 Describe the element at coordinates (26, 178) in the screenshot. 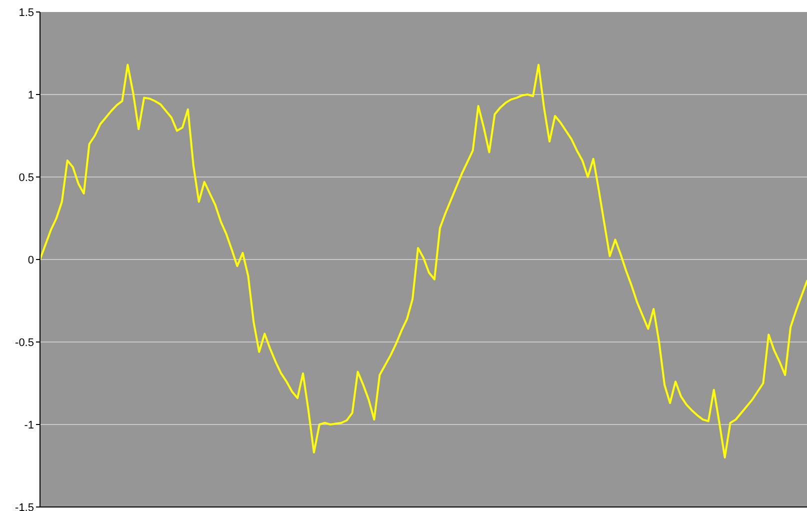

I see `y-tick-label: 0.5` at that location.